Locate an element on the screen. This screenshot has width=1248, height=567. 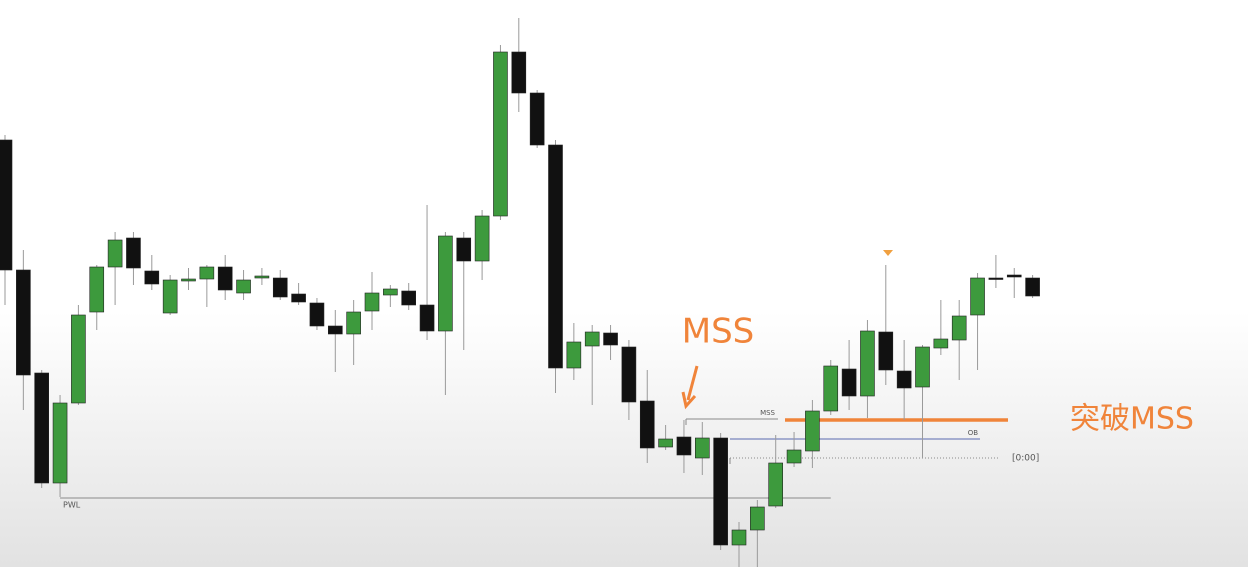
level-label: [0:00] is located at coordinates (1025, 459).